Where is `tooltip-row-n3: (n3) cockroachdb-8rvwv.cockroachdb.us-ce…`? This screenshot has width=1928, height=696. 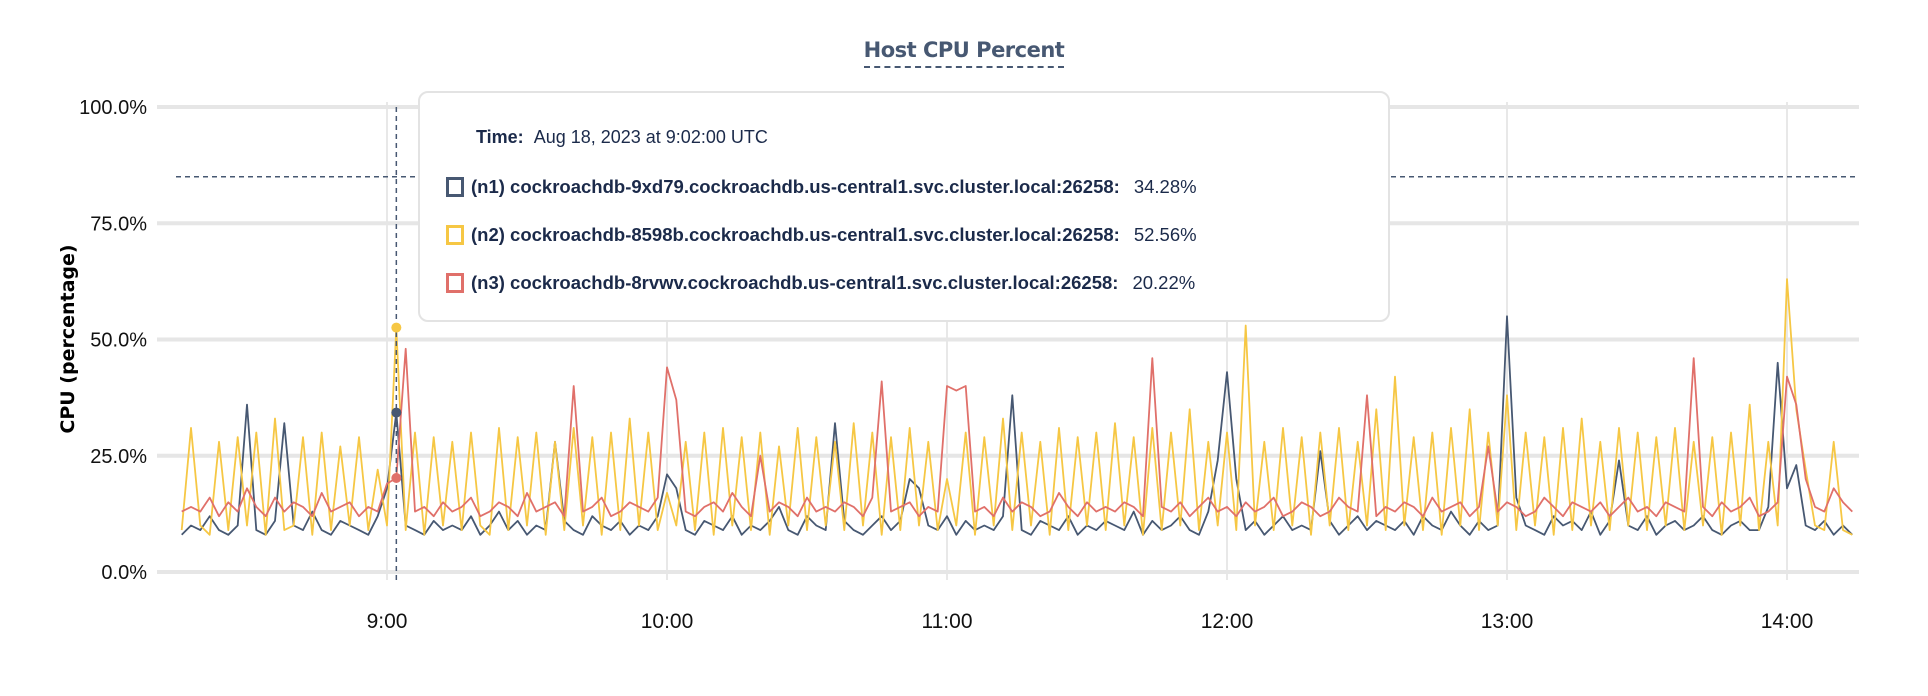
tooltip-row-n3: (n3) cockroachdb-8rvwv.cockroachdb.us-ce… is located at coordinates (820, 283).